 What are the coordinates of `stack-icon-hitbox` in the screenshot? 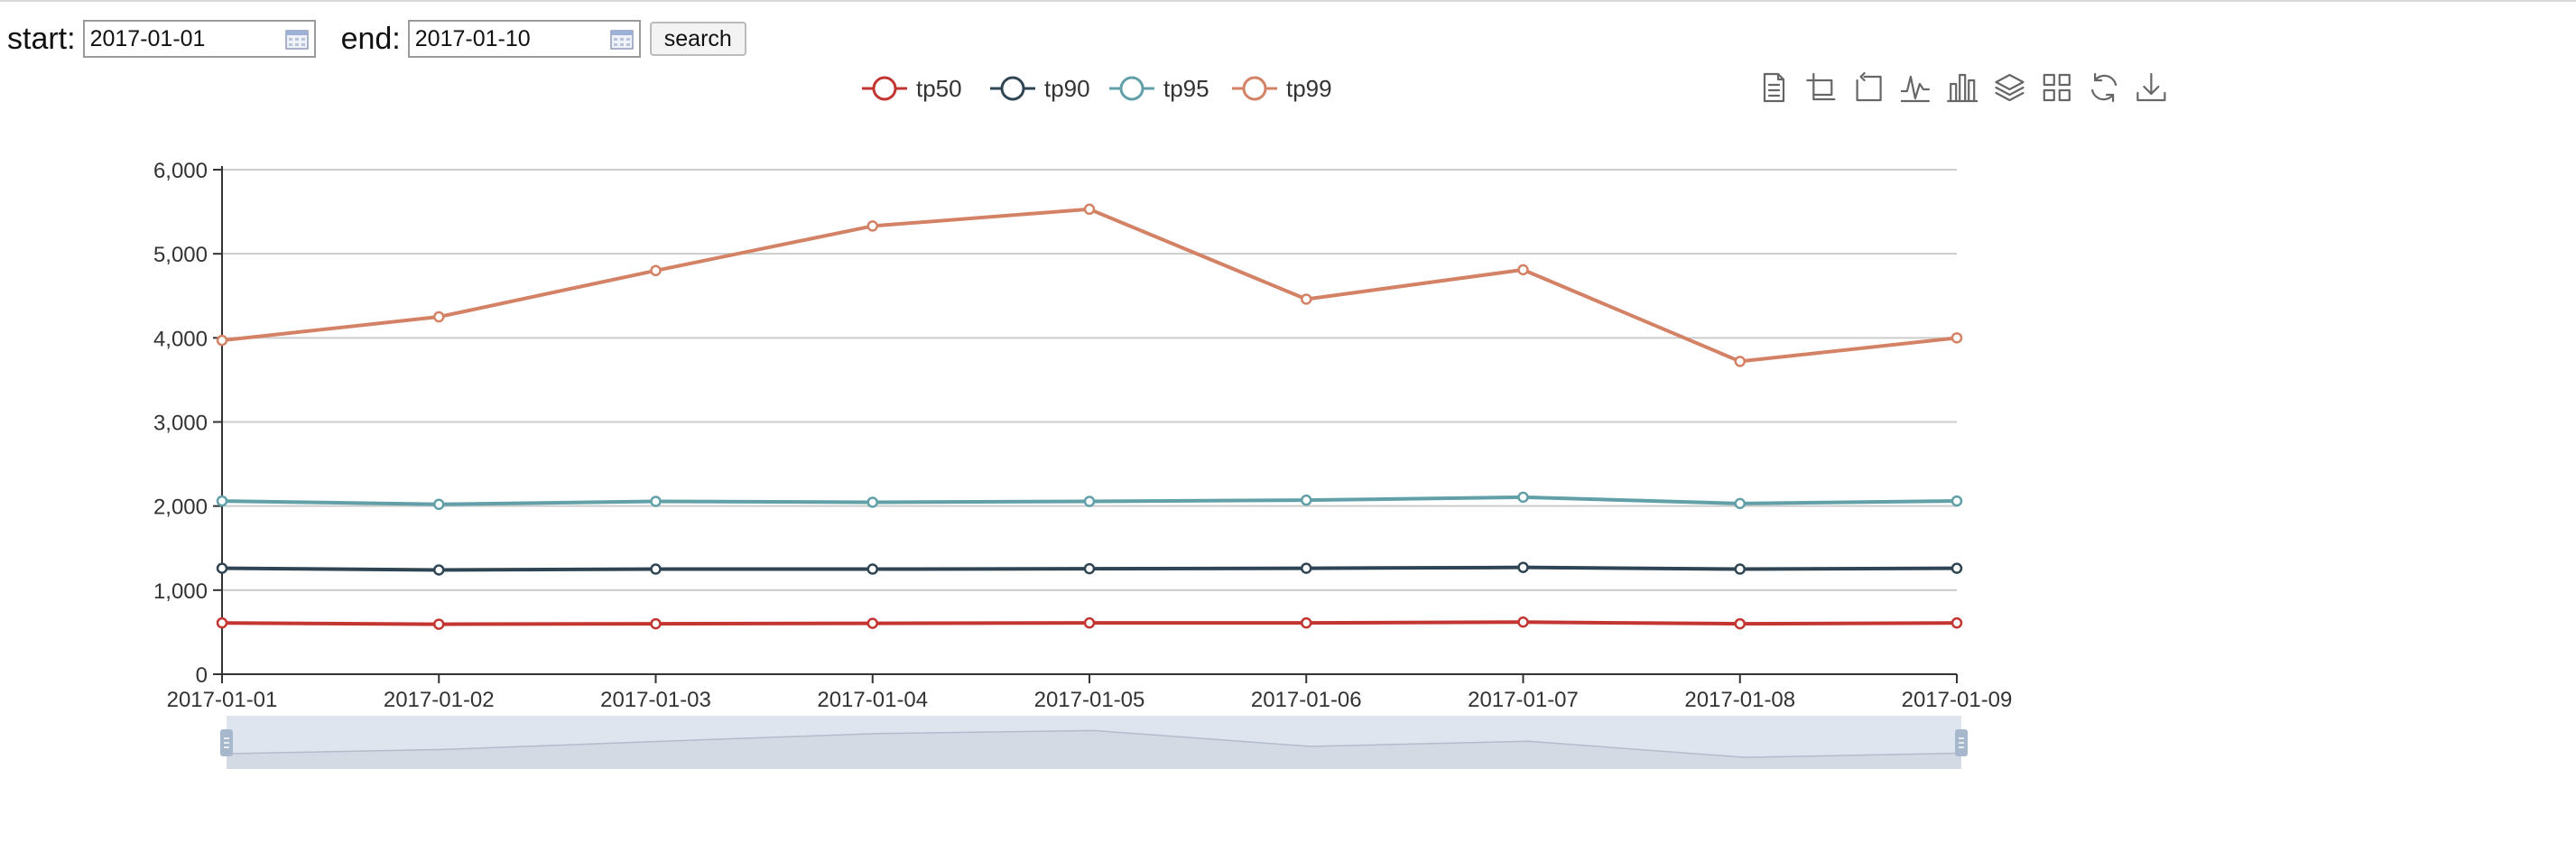 It's located at (2010, 88).